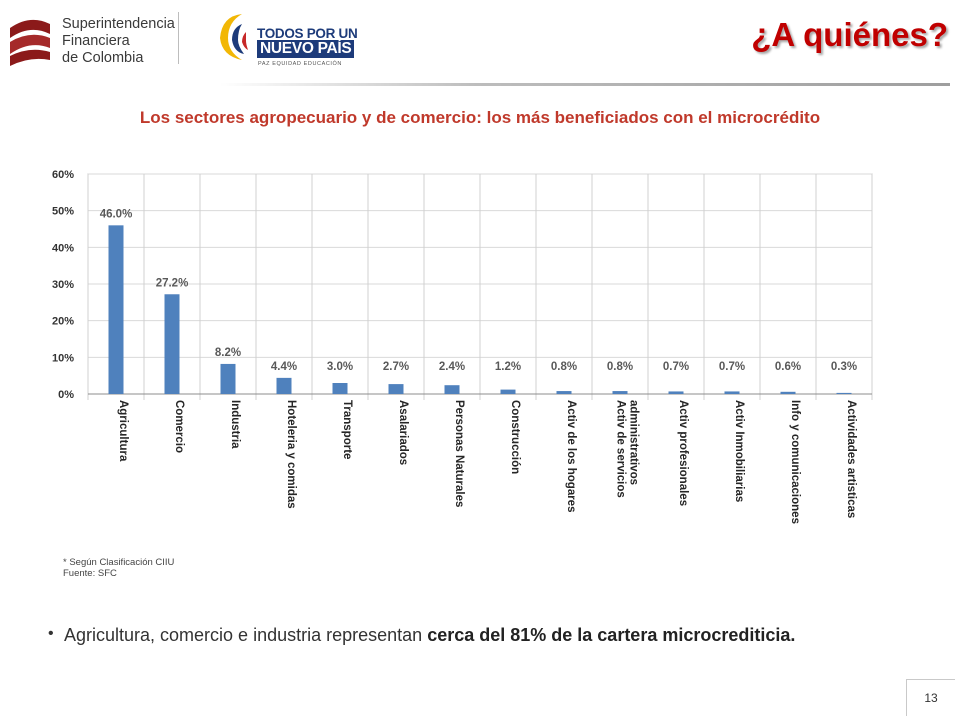  I want to click on data-label: 2.4%, so click(452, 367).